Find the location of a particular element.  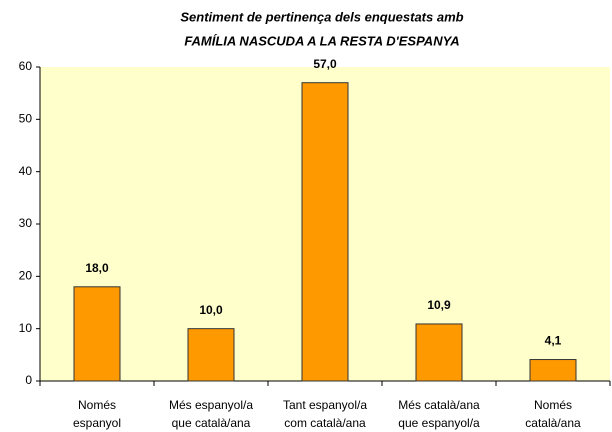

value-label: 10,0 is located at coordinates (211, 310).